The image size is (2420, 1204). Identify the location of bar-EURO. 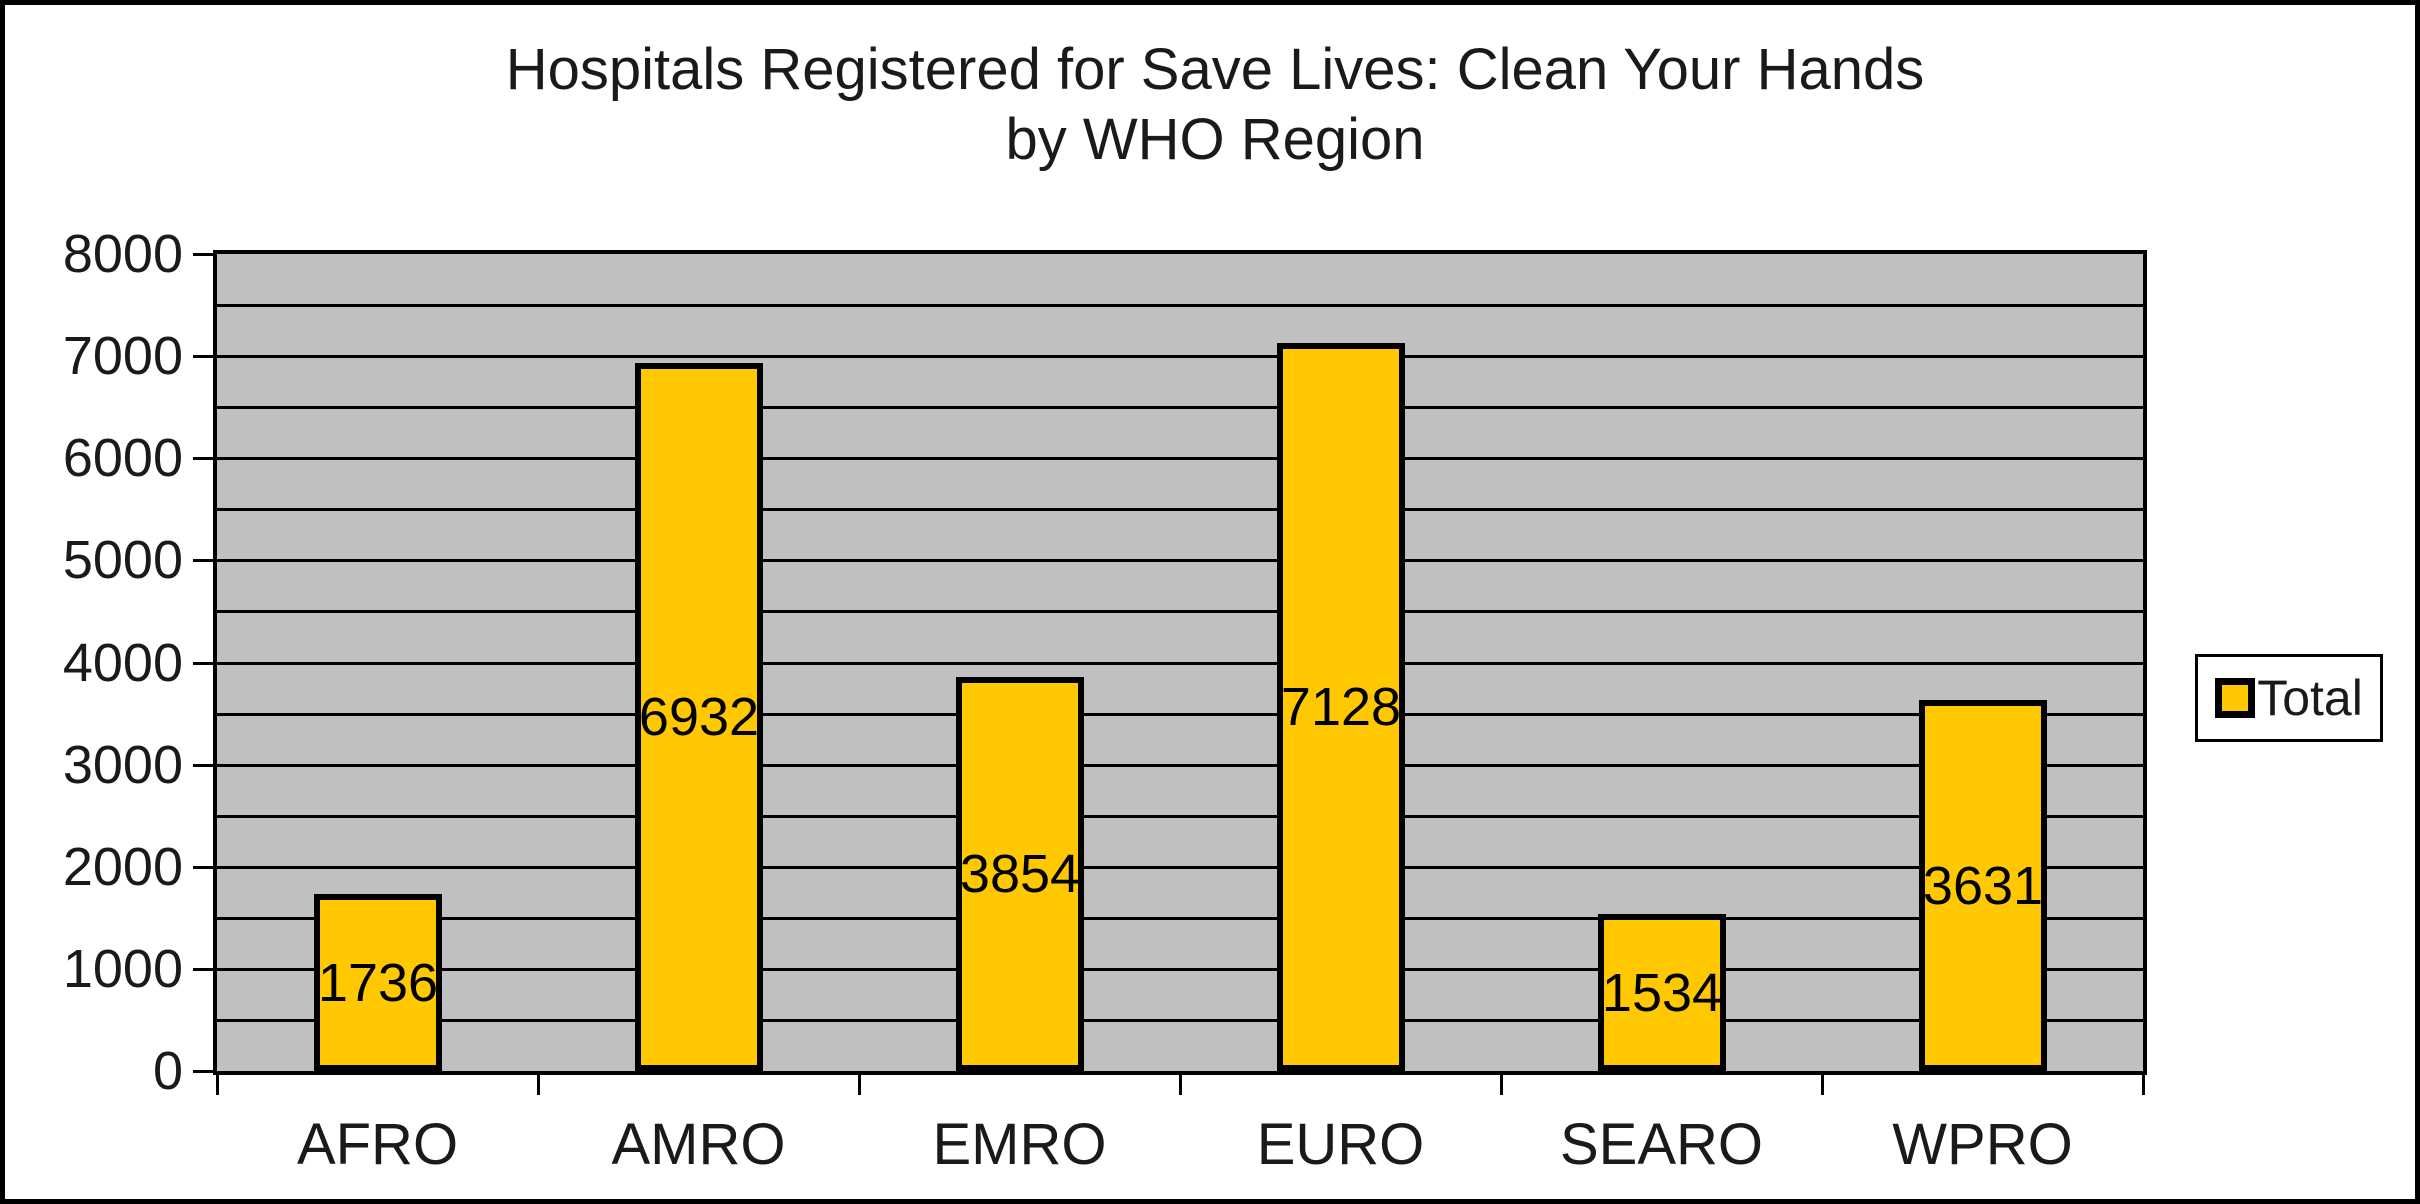
(1341, 707).